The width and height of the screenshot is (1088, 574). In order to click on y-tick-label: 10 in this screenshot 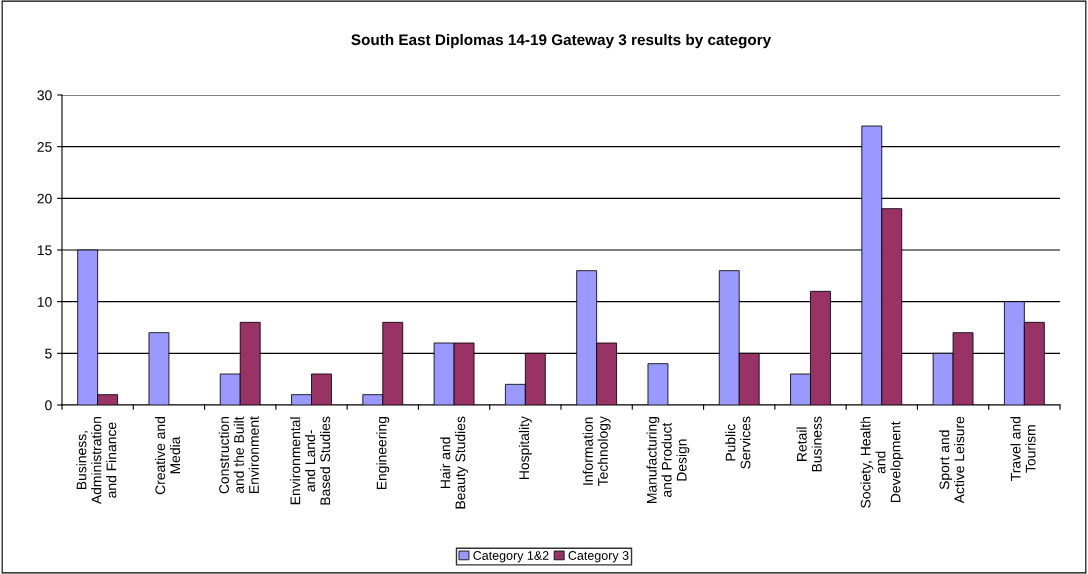, I will do `click(44, 302)`.